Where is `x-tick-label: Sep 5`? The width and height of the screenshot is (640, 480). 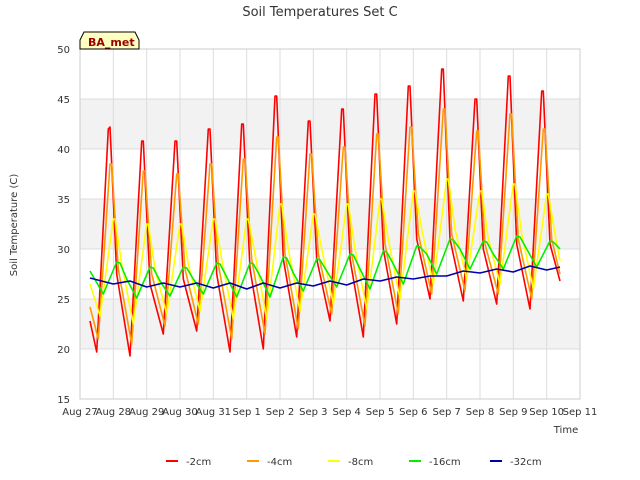 x-tick-label: Sep 5 is located at coordinates (380, 412).